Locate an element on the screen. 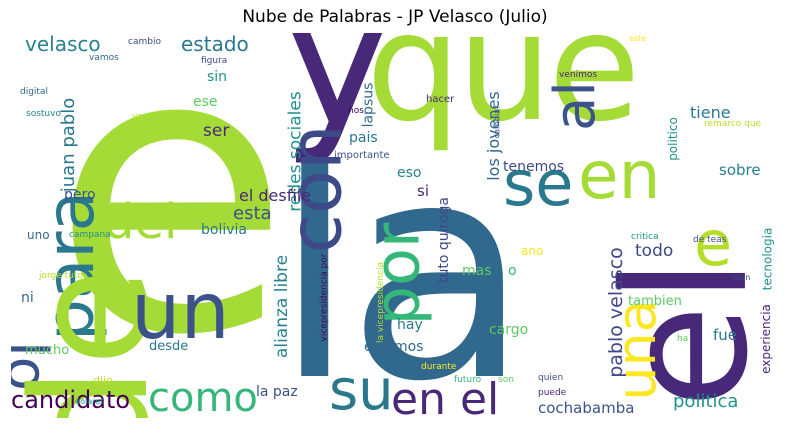 The height and width of the screenshot is (428, 790). cloud-word: e is located at coordinates (713, 243).